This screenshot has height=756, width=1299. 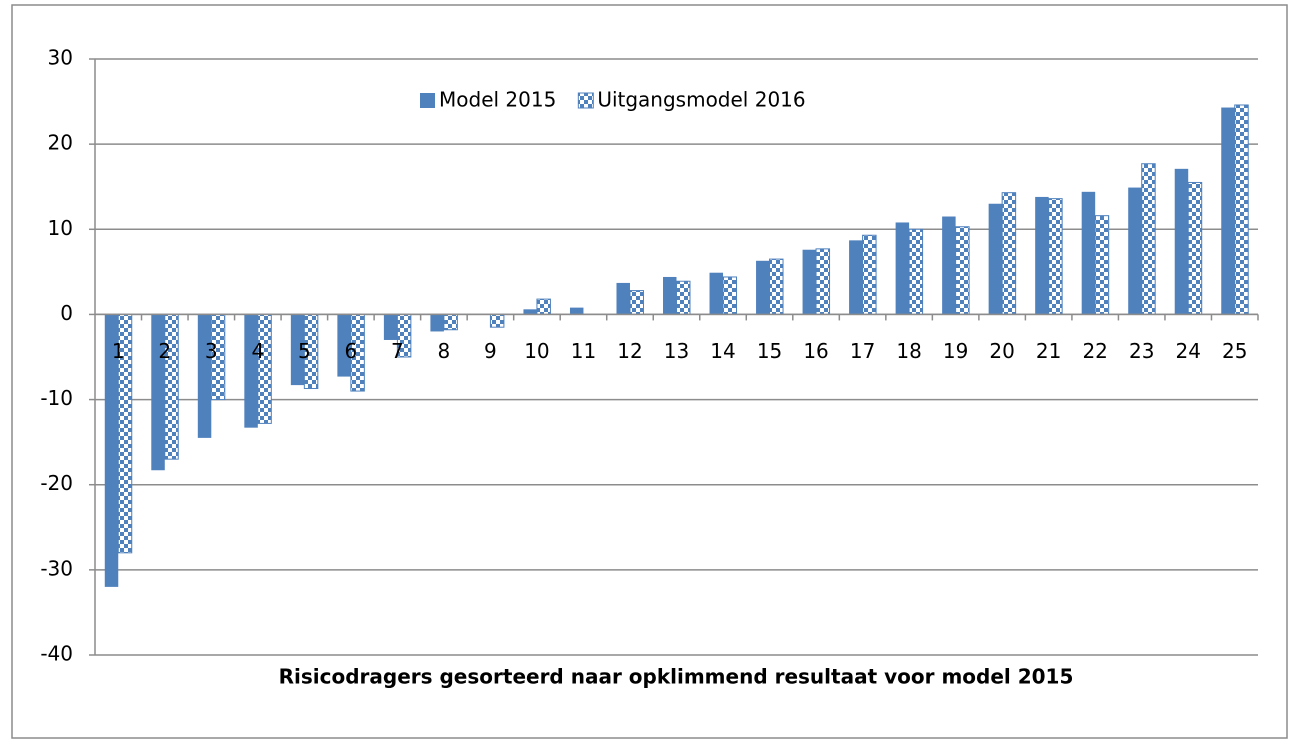 What do you see at coordinates (769, 351) in the screenshot?
I see `x-tick-label: 15` at bounding box center [769, 351].